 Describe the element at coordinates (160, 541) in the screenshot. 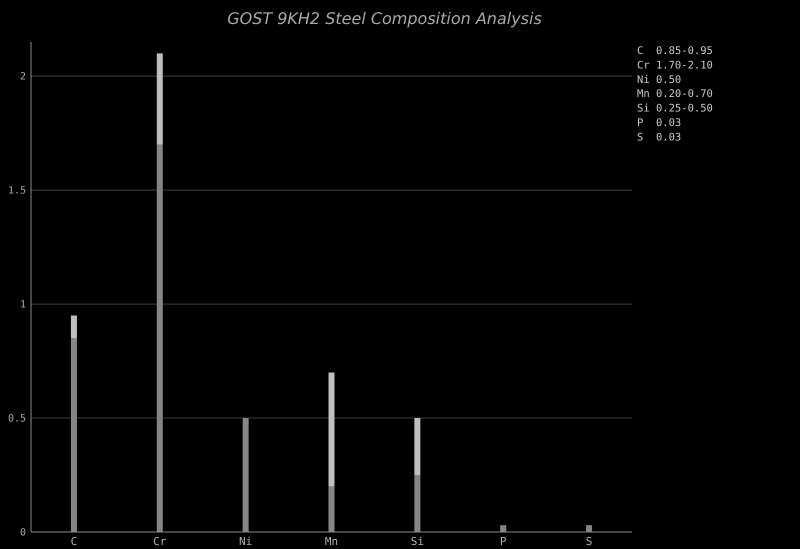

I see `x-tick-label: Cr` at that location.